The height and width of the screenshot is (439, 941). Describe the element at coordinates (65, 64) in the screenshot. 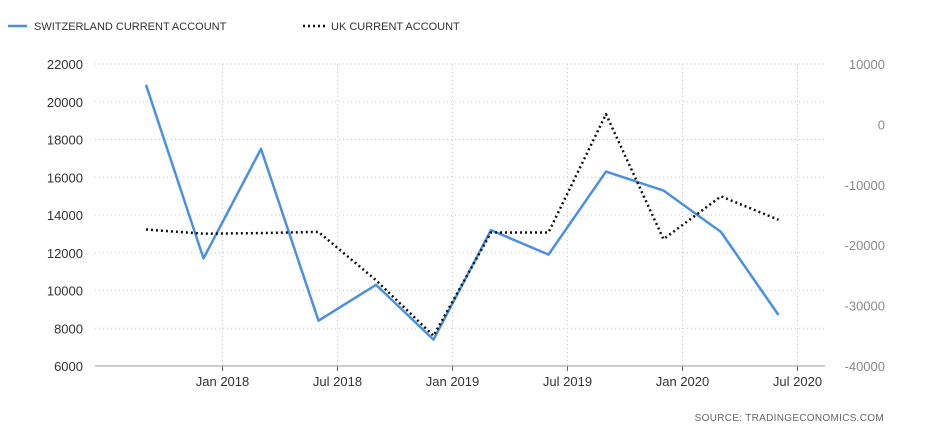

I see `y-left-tick-label: 22000` at that location.